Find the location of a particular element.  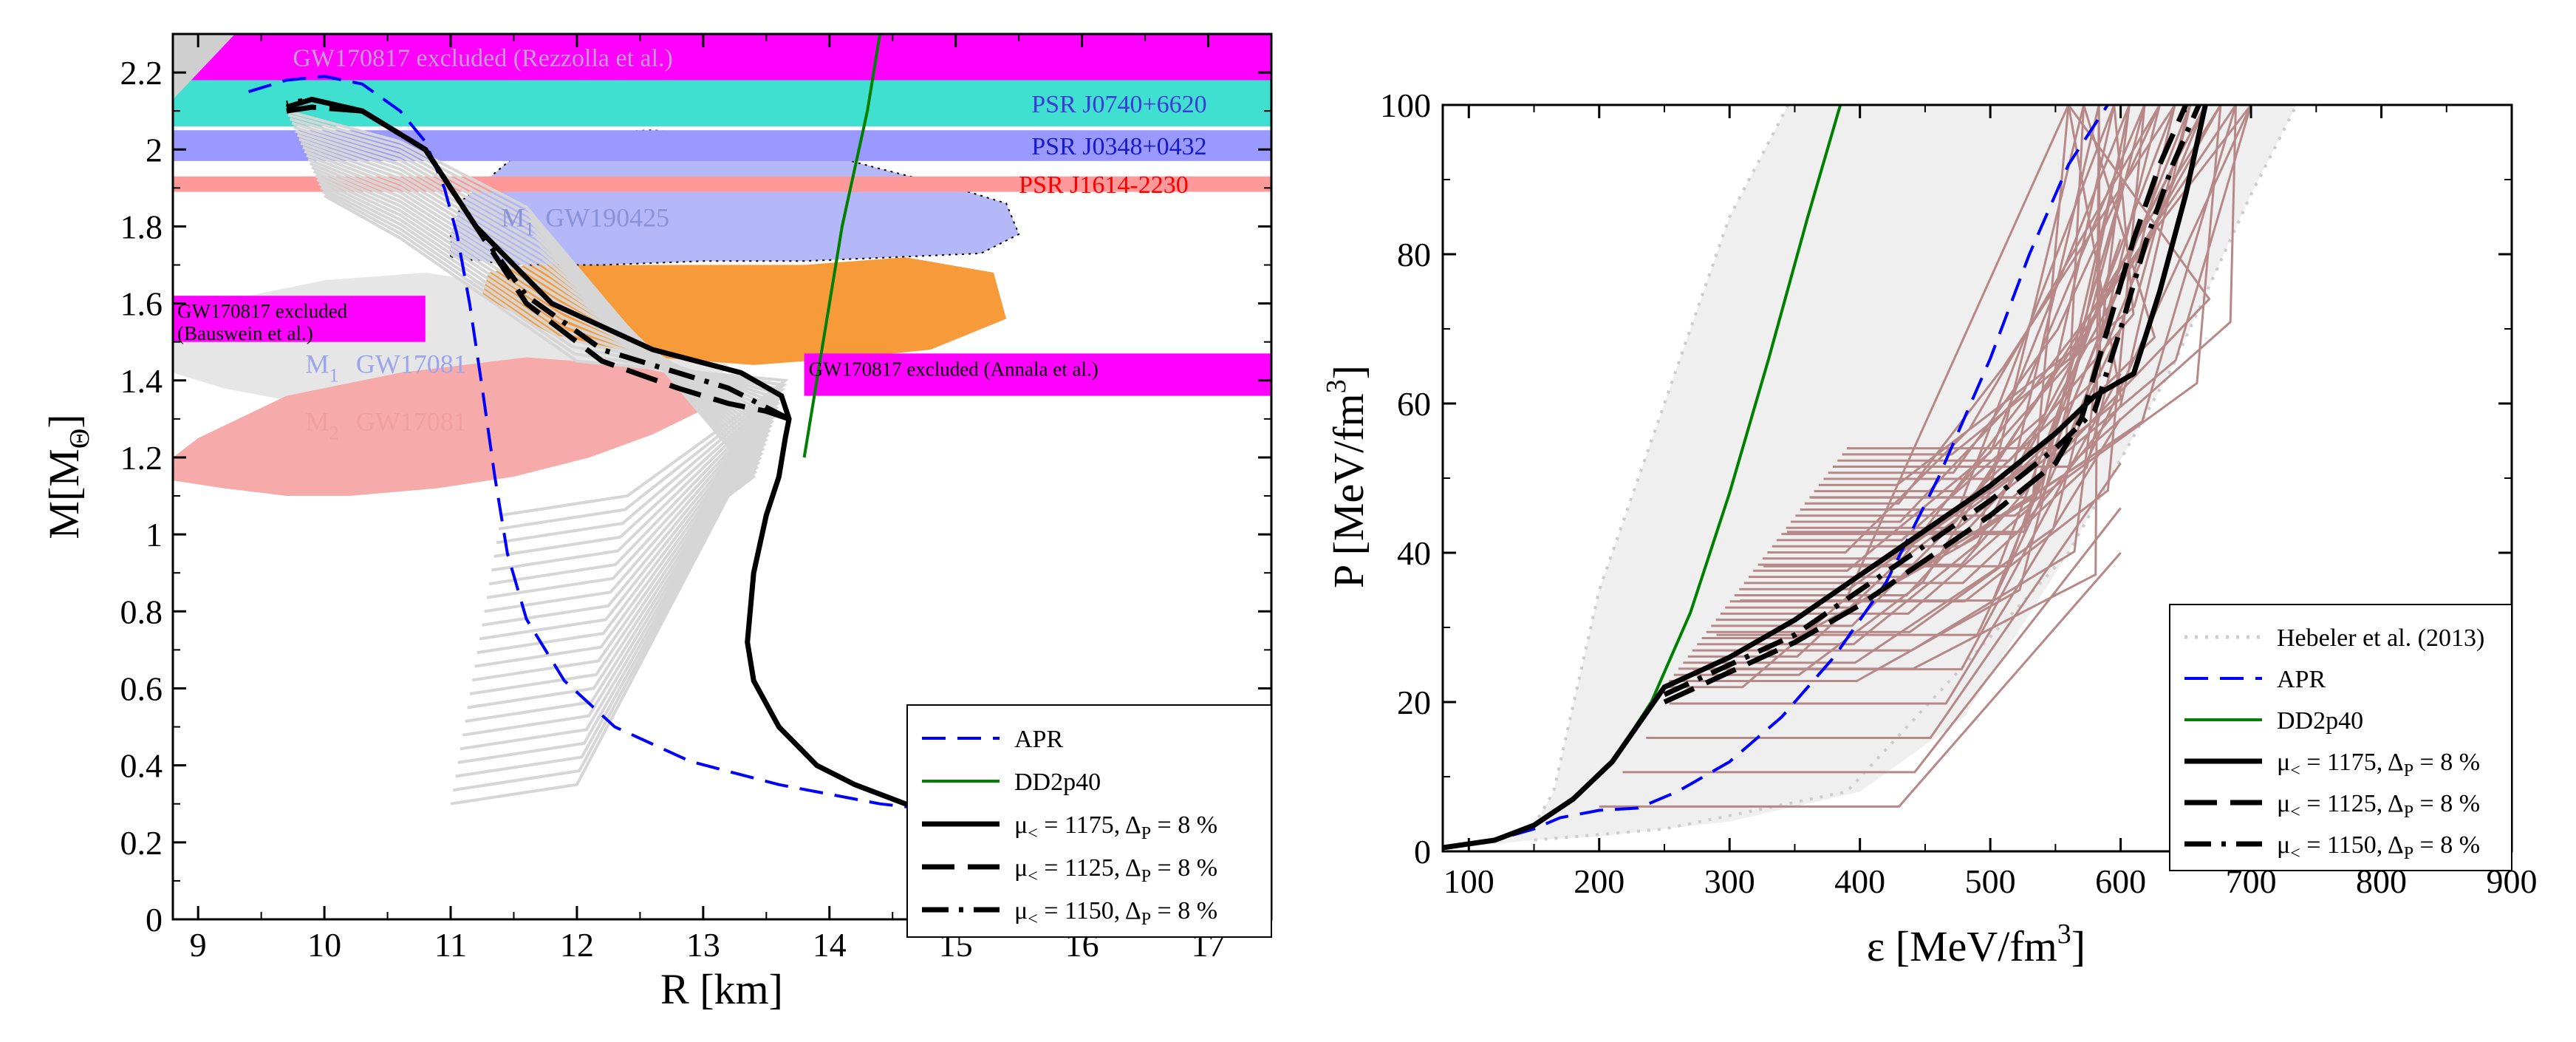

gw170817-m2-region is located at coordinates (445, 426).